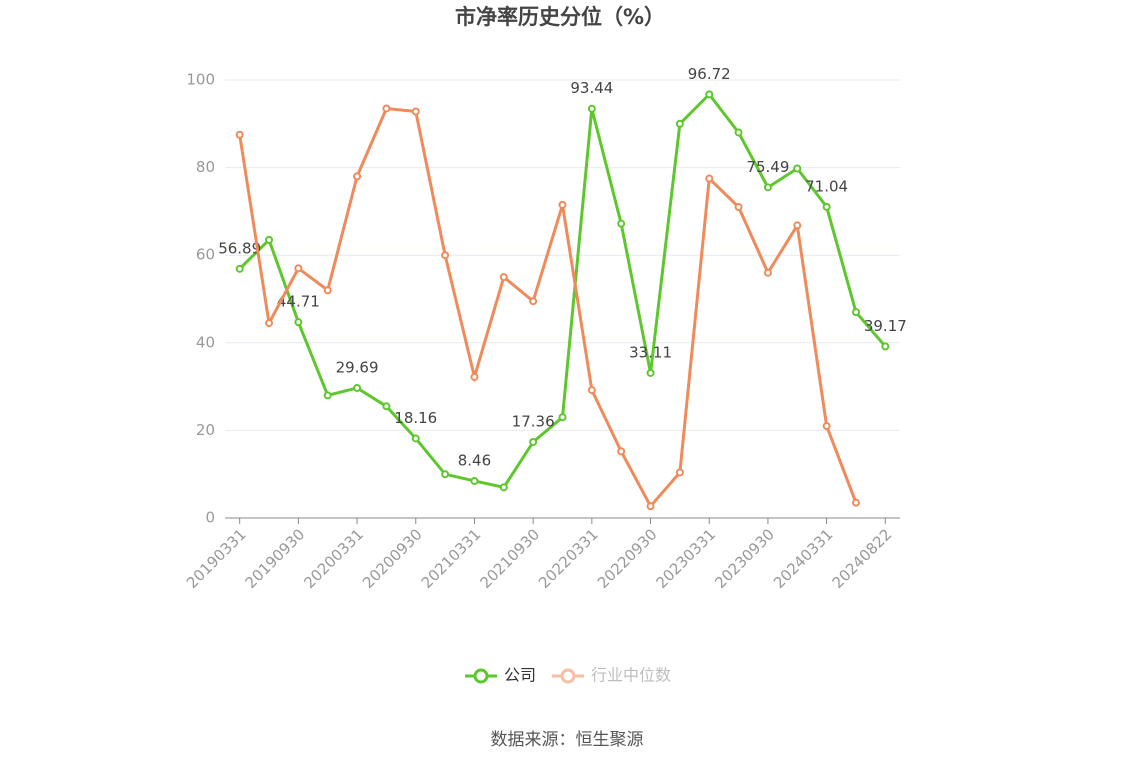  What do you see at coordinates (216, 558) in the screenshot?
I see `x-tick-label: 20190331` at bounding box center [216, 558].